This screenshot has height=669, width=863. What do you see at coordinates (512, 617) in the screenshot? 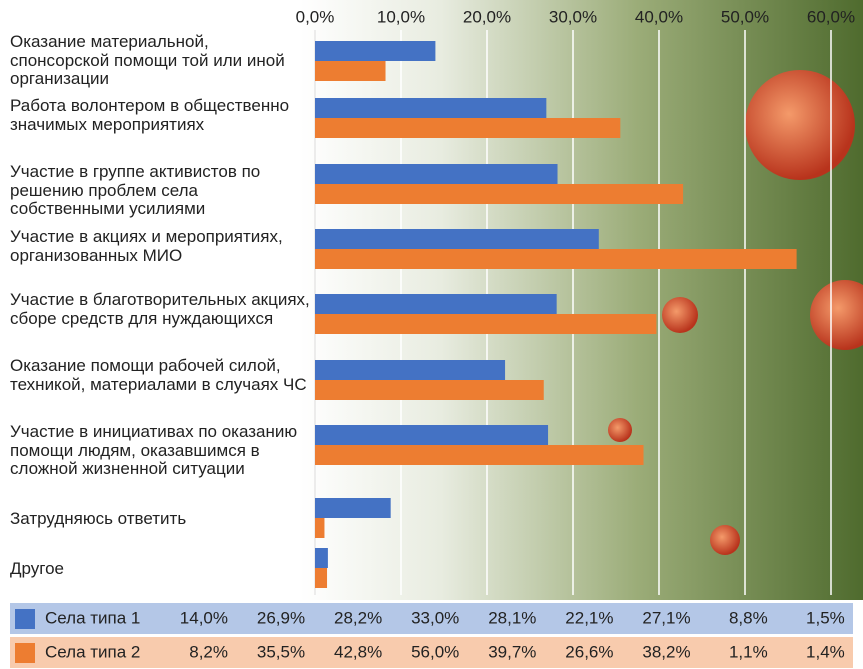
I see `table-value: 28,1%` at bounding box center [512, 617].